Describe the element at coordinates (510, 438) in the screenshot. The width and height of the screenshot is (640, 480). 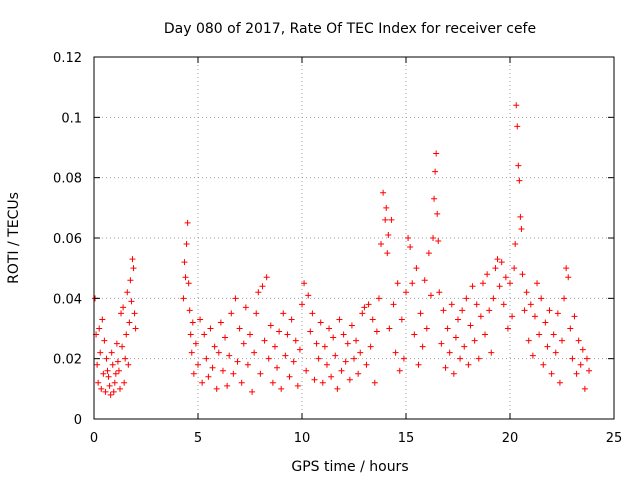
I see `x-tick-label: 20` at that location.